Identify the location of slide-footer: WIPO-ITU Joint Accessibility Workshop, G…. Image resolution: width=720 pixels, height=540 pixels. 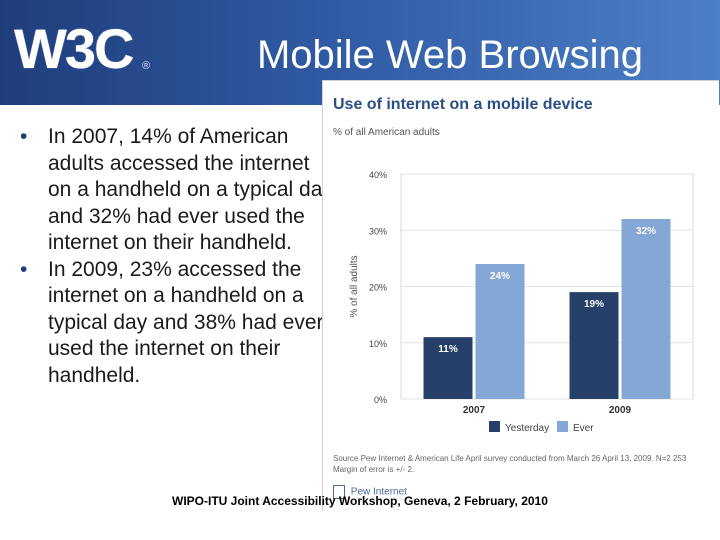
(360, 501).